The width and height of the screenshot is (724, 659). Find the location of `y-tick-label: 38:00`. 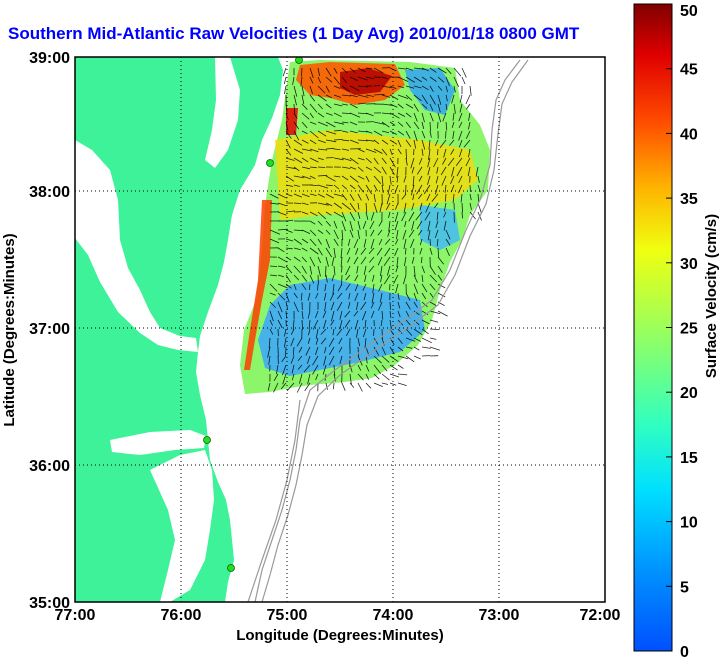

y-tick-label: 38:00 is located at coordinates (49, 192).